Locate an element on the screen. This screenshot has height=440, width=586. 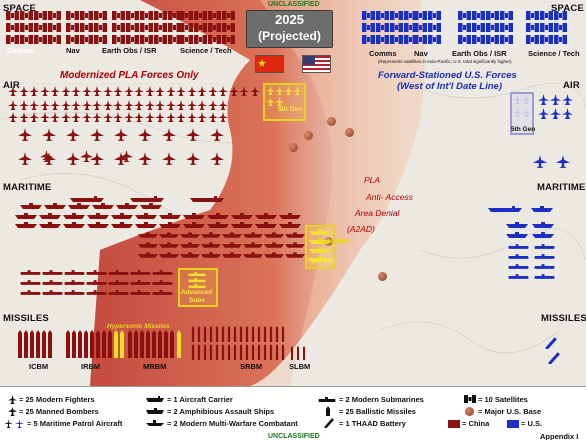
legend-china: = China is located at coordinates (476, 423).